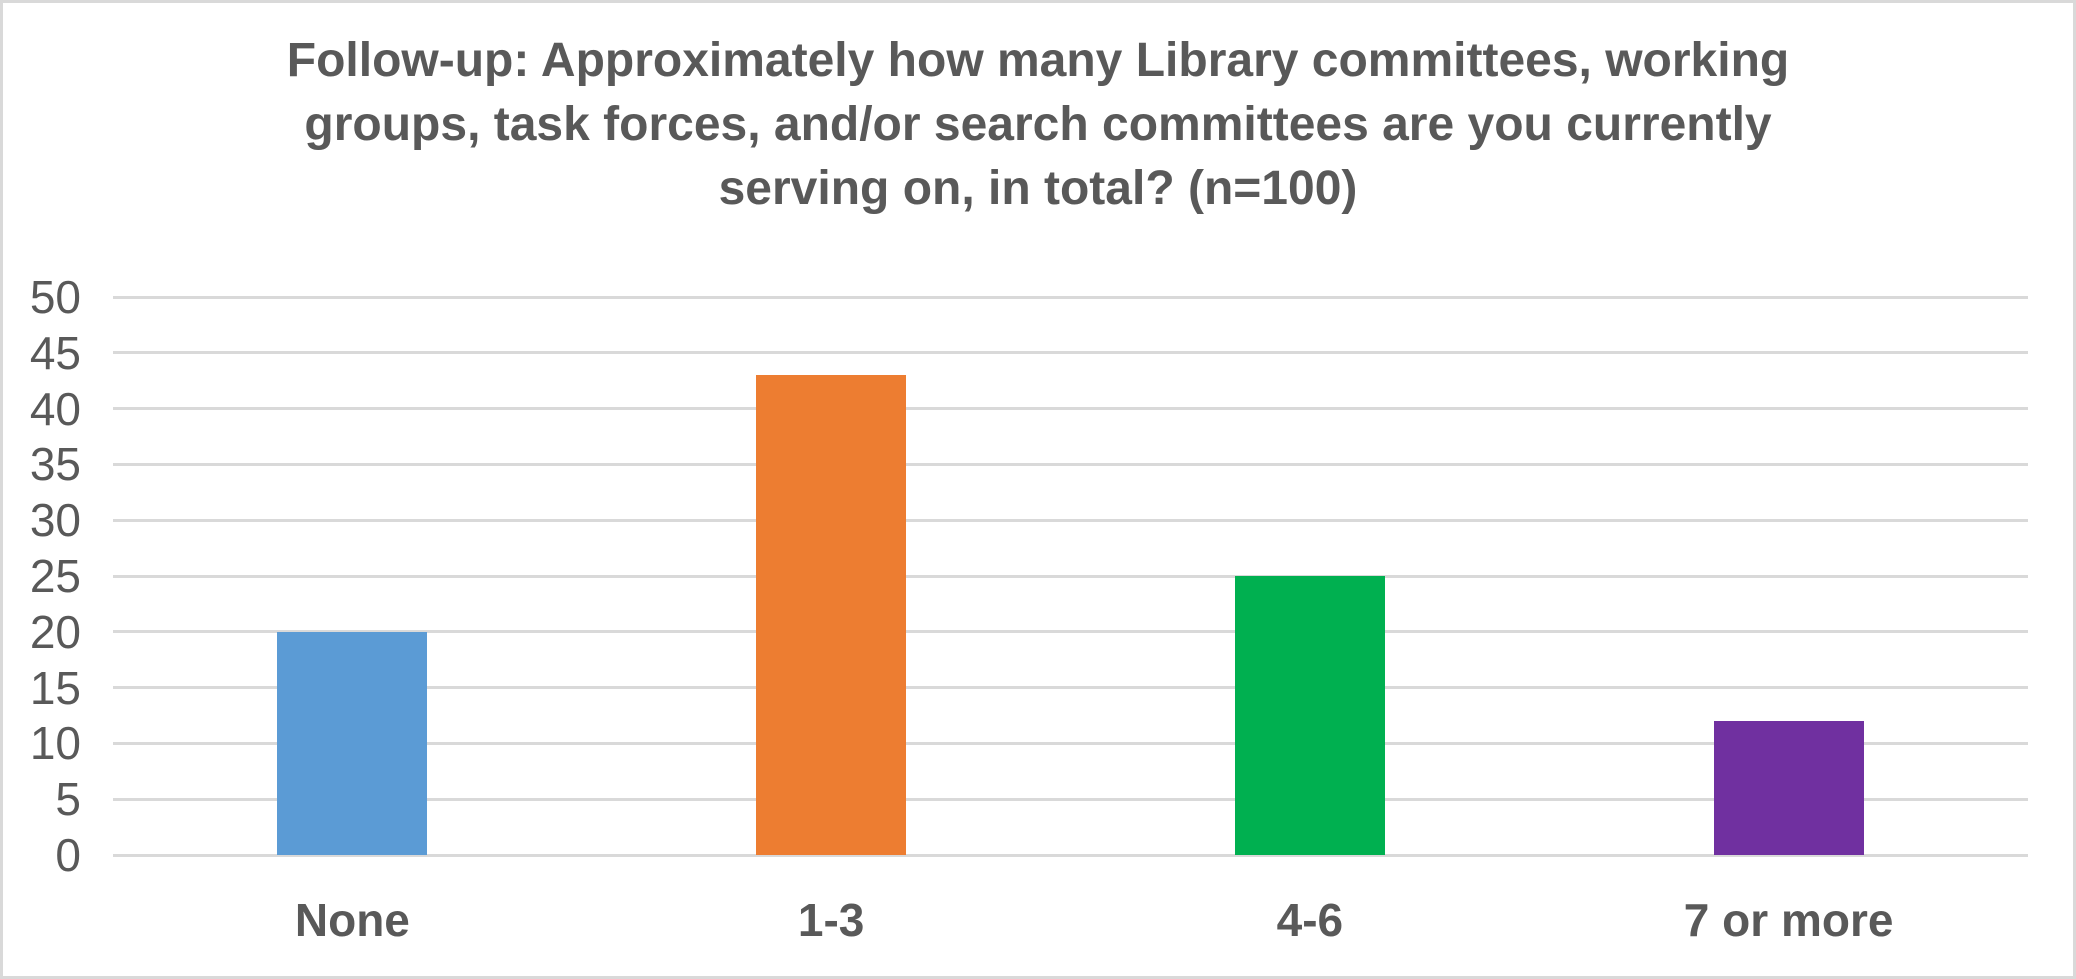 The image size is (2076, 979). Describe the element at coordinates (68, 855) in the screenshot. I see `y-axis-tick-label: 0` at that location.